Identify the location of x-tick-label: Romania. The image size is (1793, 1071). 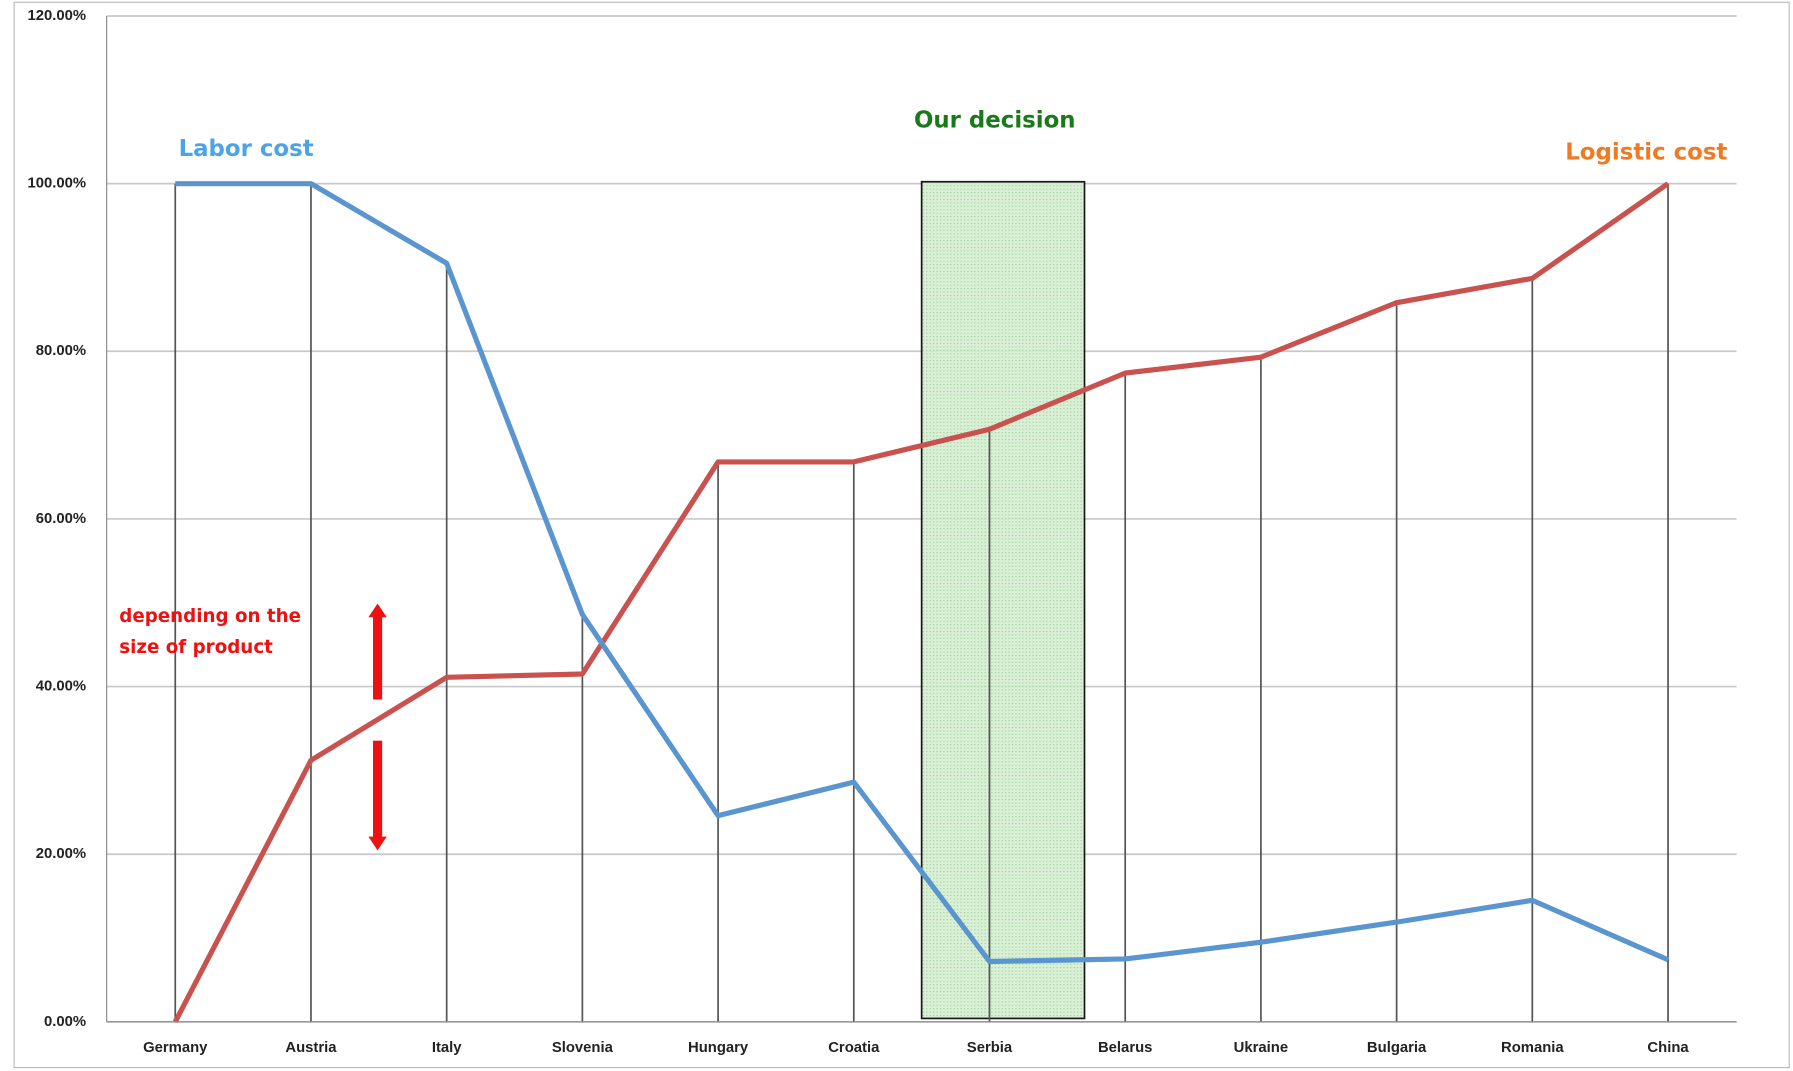
(1532, 1048).